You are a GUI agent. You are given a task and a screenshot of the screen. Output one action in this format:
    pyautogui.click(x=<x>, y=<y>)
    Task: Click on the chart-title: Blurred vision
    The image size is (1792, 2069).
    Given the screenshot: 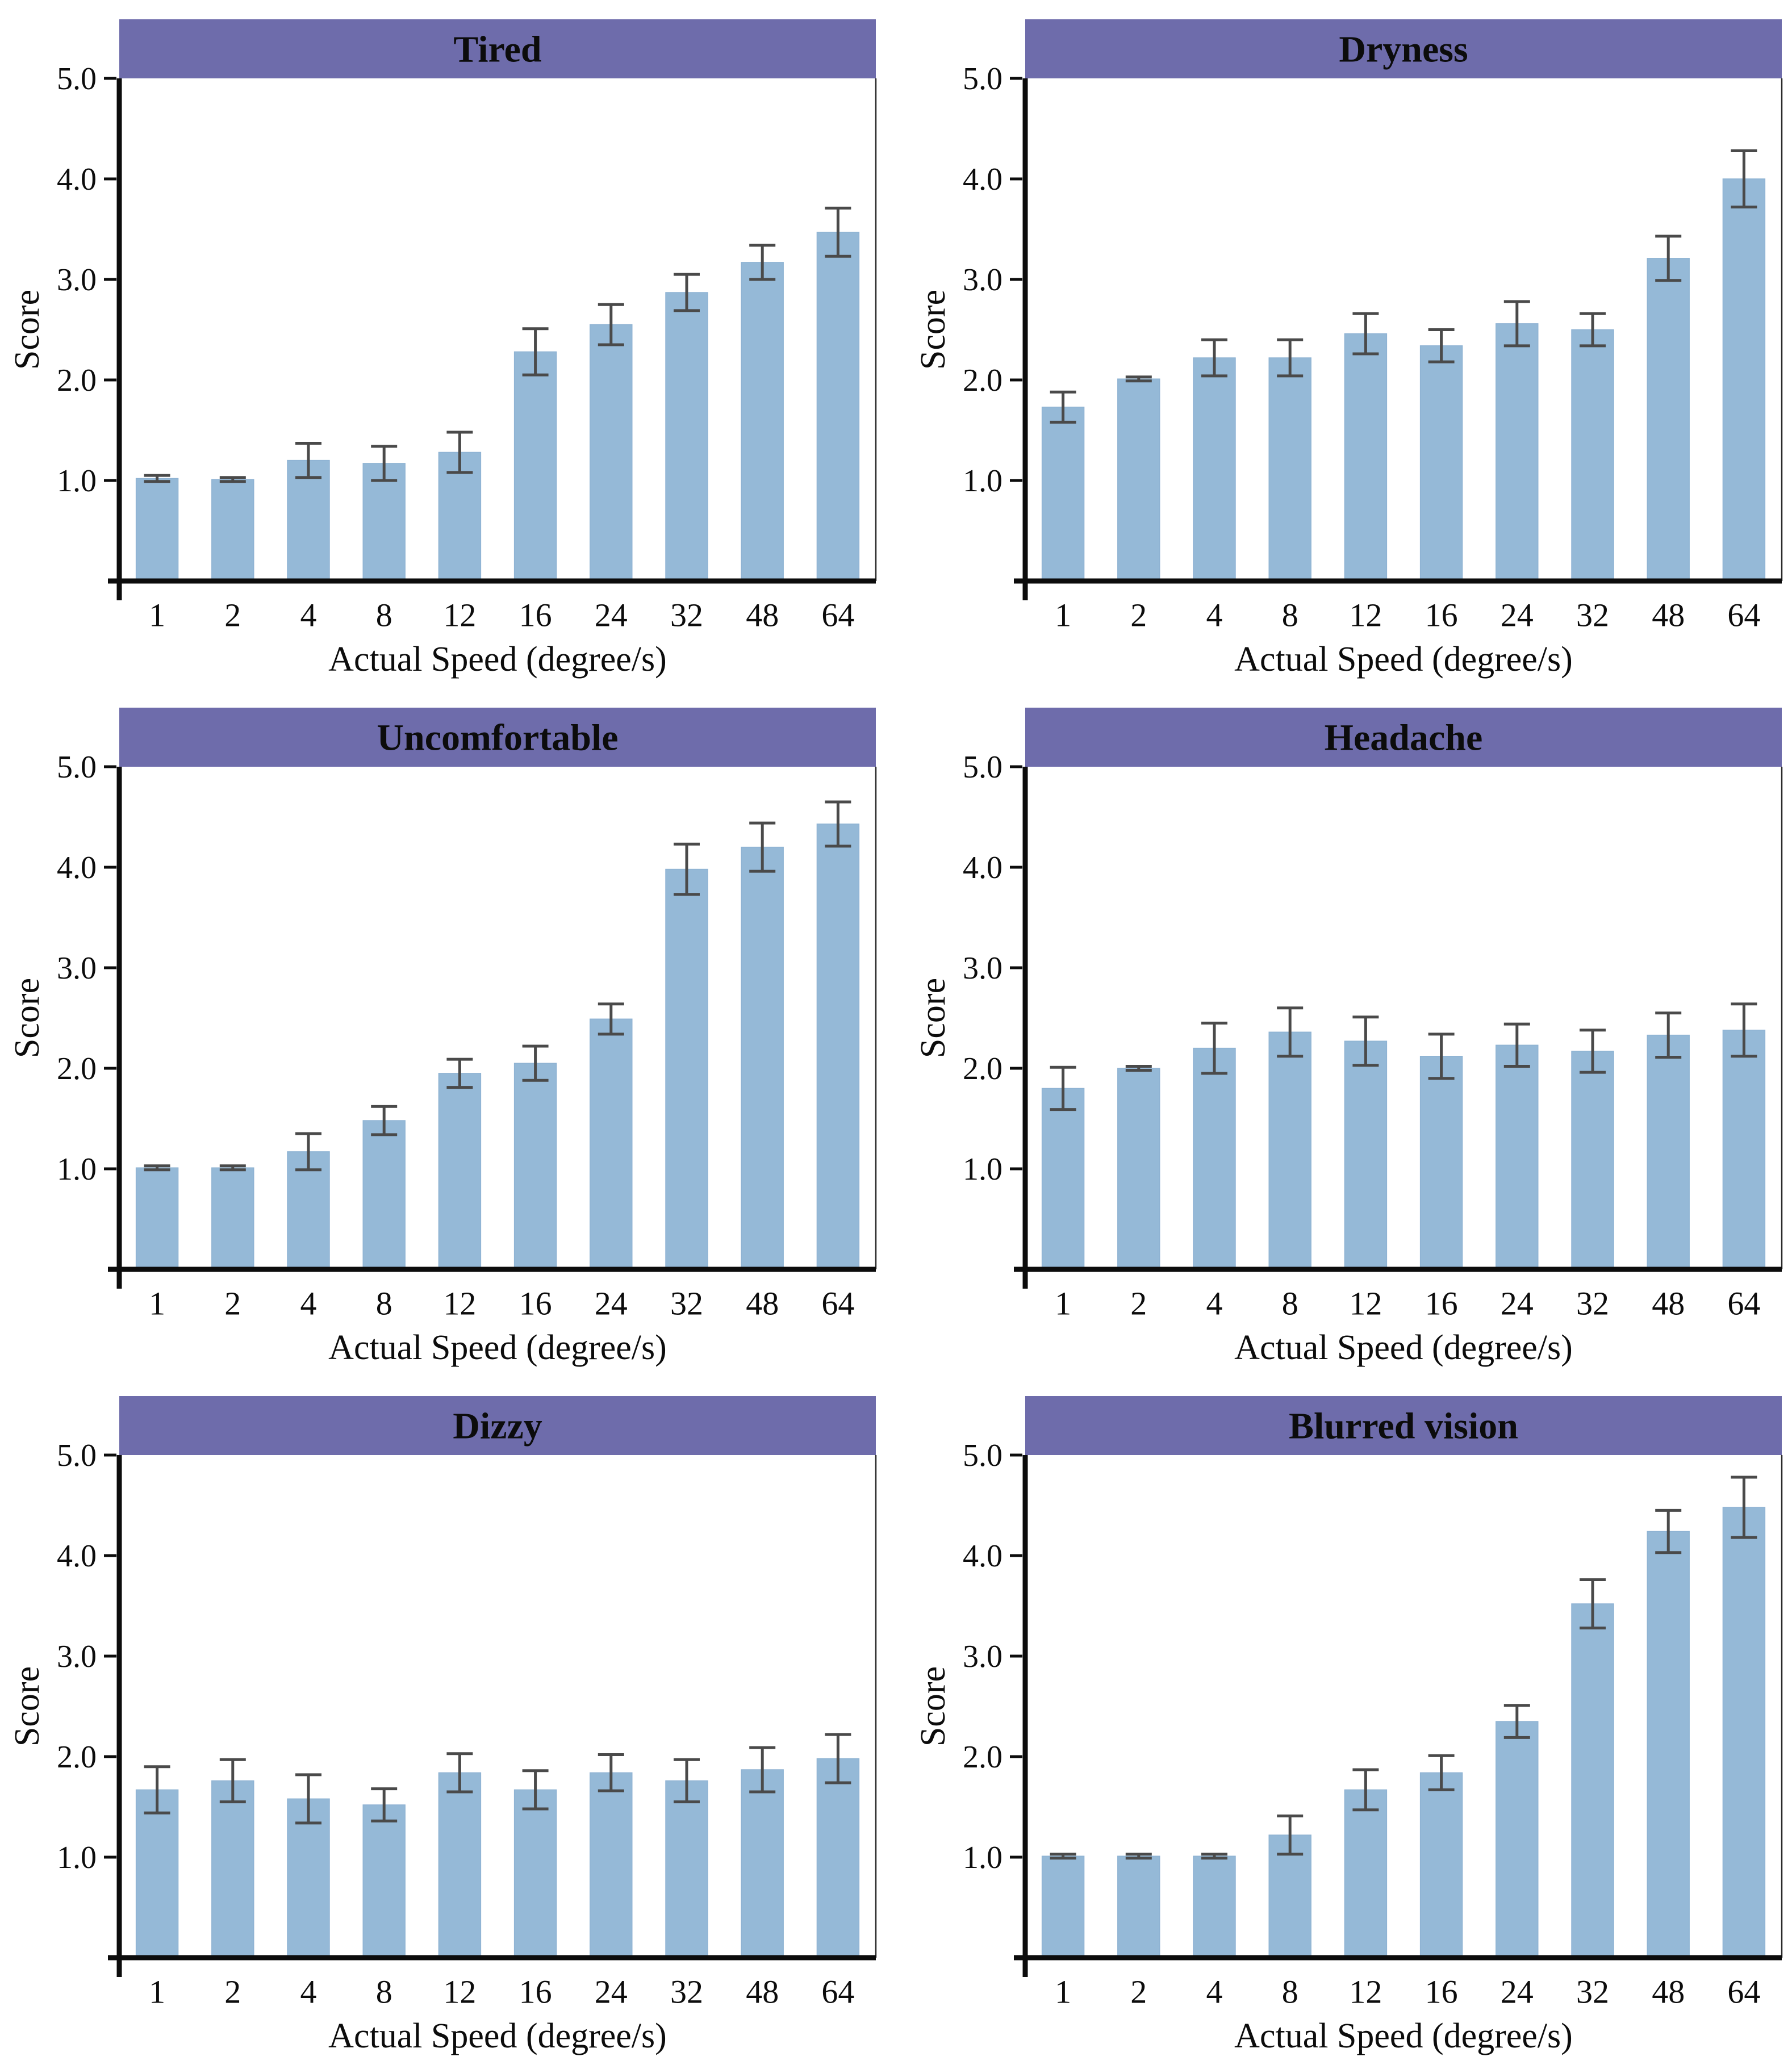 What is the action you would take?
    pyautogui.click(x=1403, y=1426)
    